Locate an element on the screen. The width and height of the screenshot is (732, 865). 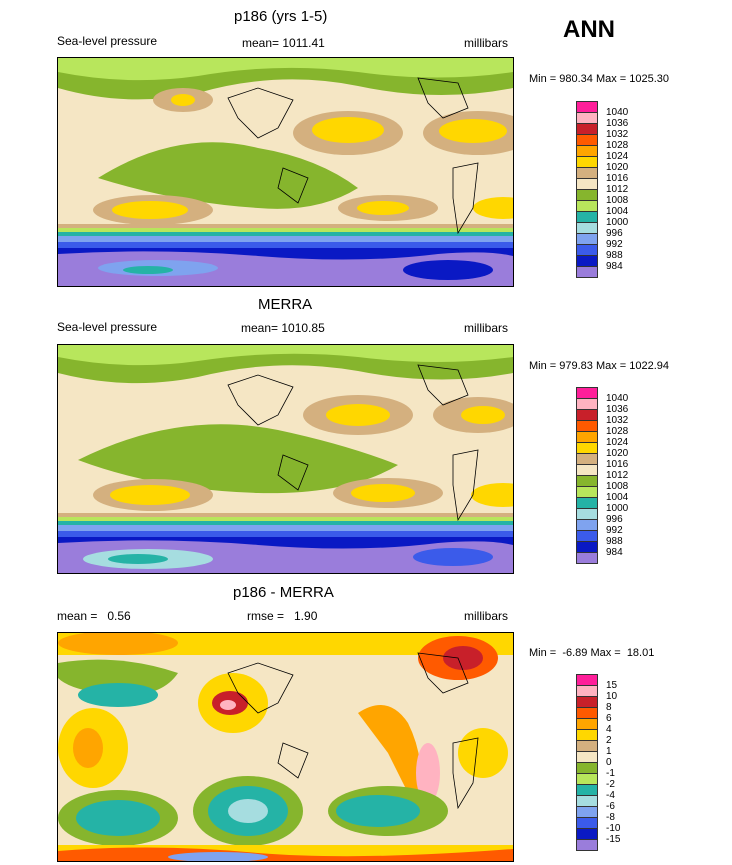
panel2-legend-label: 1016 is located at coordinates (617, 464).